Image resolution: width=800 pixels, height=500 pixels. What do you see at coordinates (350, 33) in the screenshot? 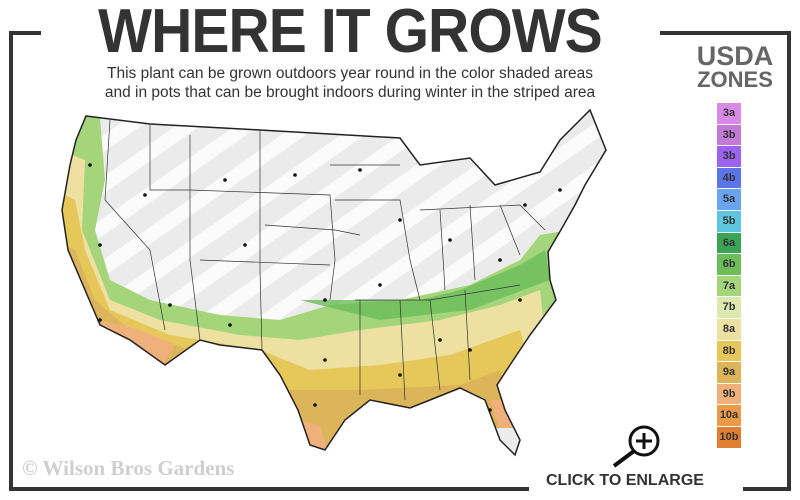
I see `page-title: WHERE IT GROWS` at bounding box center [350, 33].